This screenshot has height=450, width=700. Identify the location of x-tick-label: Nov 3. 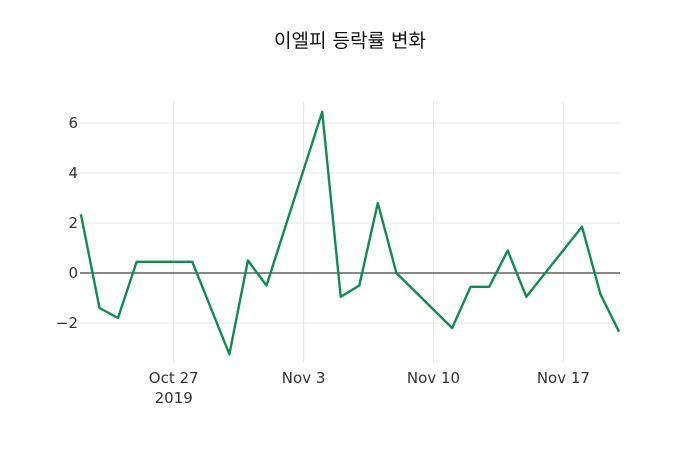
(303, 378).